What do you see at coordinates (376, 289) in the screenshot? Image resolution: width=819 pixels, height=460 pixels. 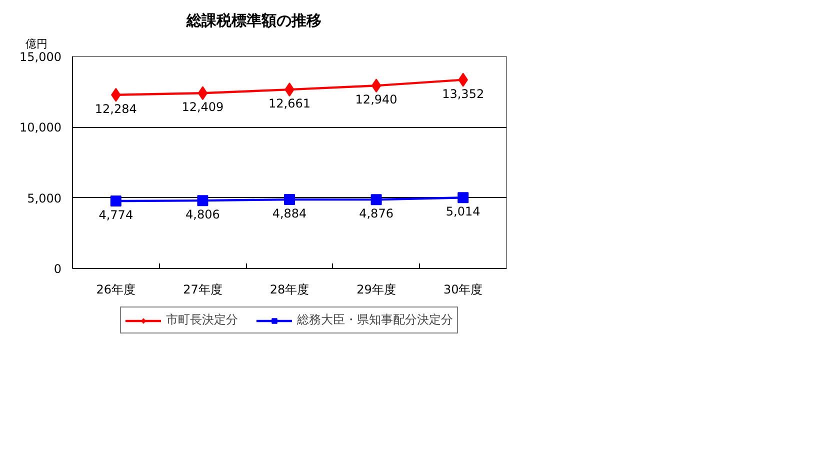 I see `x-tick-label: 29年度` at bounding box center [376, 289].